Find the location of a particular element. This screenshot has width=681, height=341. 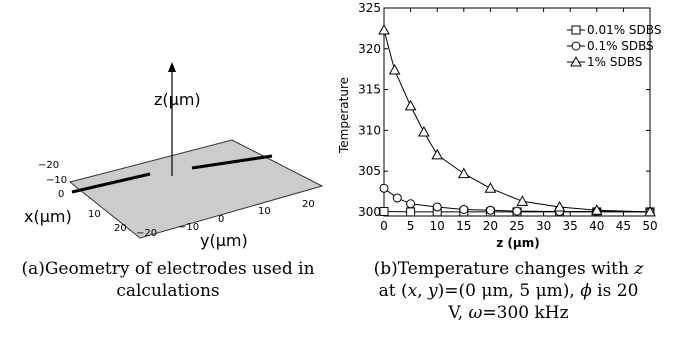

caption-b-line-3: V, ω=300 kHz is located at coordinates (508, 313).